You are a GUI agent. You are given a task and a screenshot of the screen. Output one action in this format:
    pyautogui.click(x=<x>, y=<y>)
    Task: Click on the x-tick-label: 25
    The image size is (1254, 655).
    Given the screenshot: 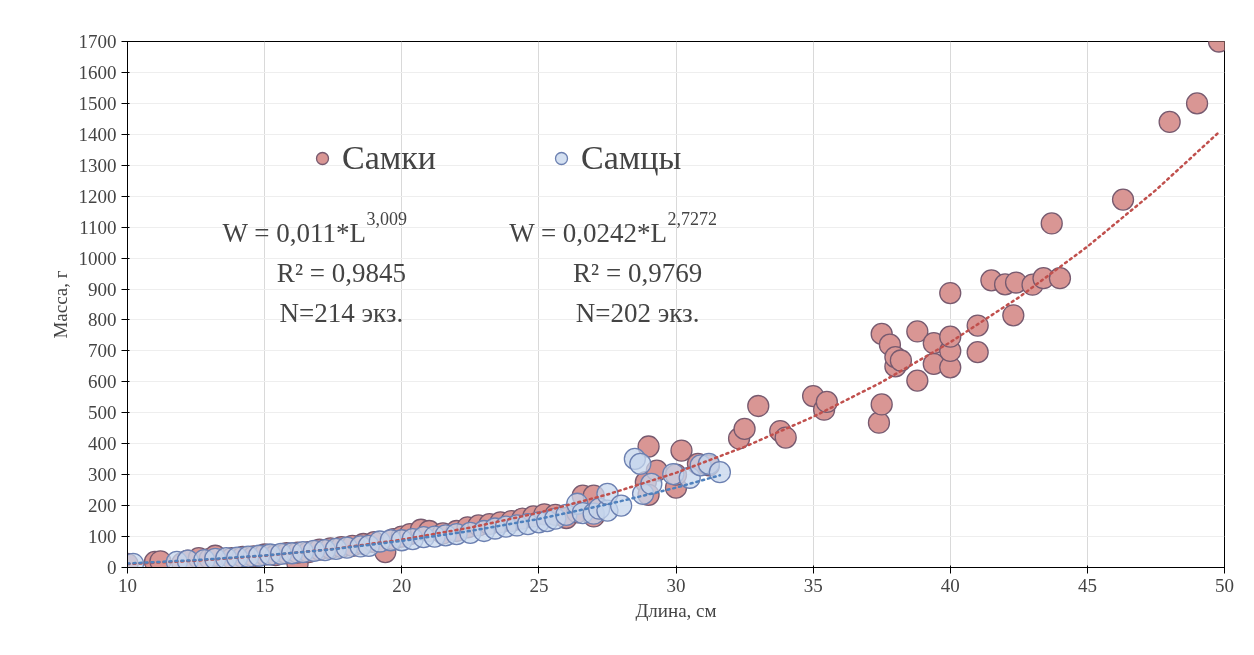 What is the action you would take?
    pyautogui.click(x=539, y=585)
    